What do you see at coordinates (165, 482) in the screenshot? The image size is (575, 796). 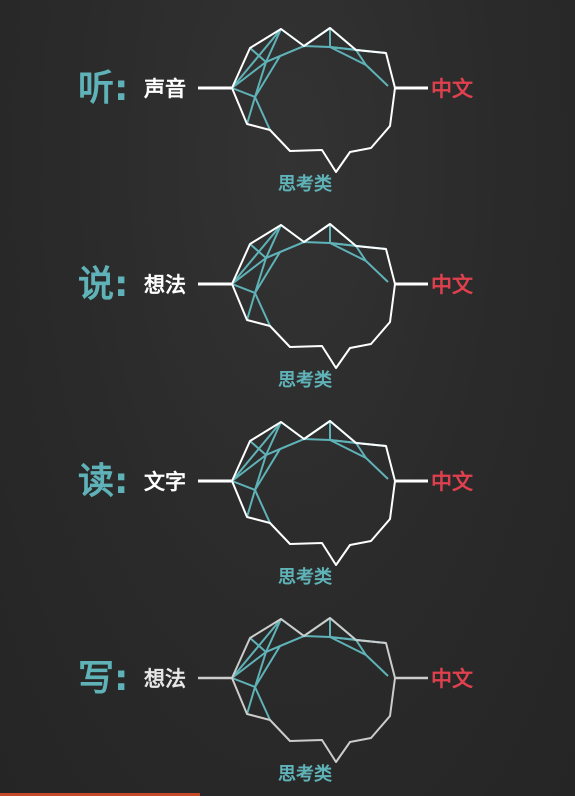 I see `input-label: 文字` at bounding box center [165, 482].